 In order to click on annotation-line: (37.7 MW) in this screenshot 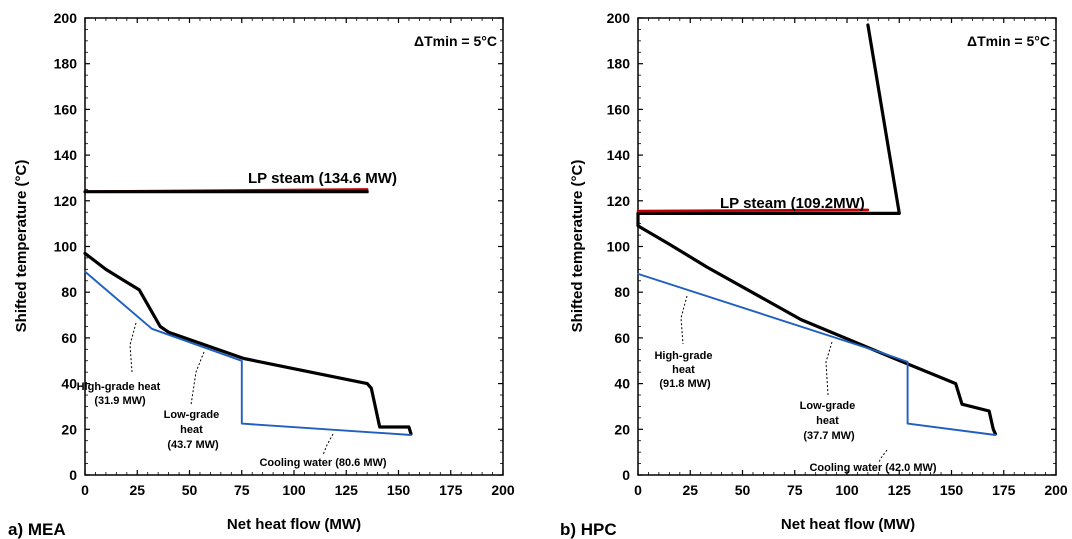, I will do `click(829, 436)`.